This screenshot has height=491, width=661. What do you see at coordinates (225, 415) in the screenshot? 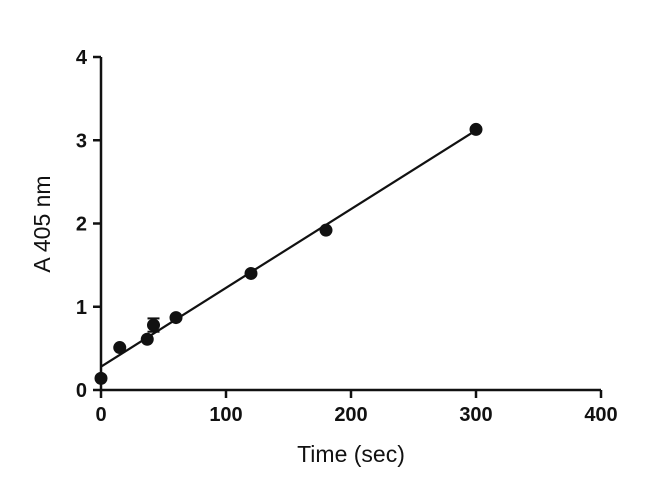
I see `x-tick-label: 100` at bounding box center [225, 415].